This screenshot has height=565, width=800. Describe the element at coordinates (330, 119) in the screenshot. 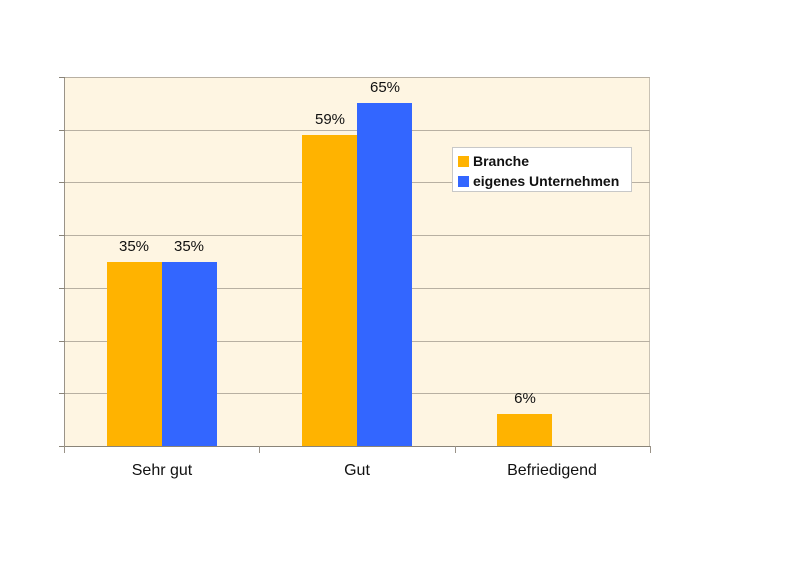

I see `data-label: 59%` at that location.